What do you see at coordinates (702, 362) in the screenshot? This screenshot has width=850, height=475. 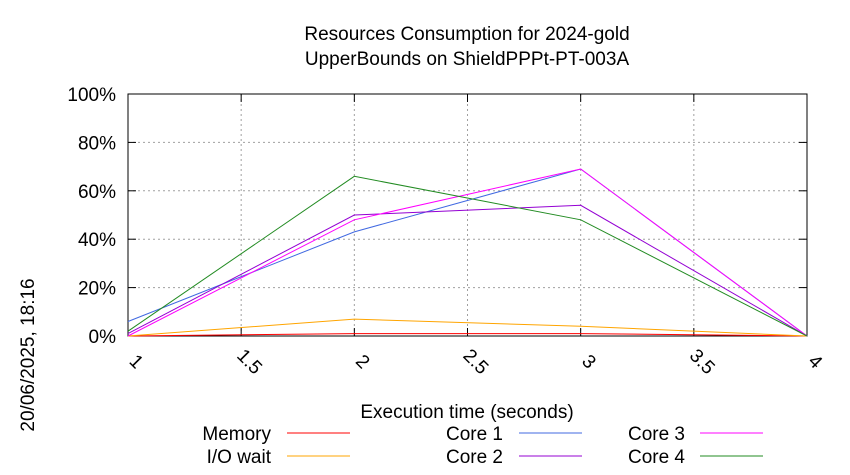 I see `x-tick-label: 3.5` at bounding box center [702, 362].